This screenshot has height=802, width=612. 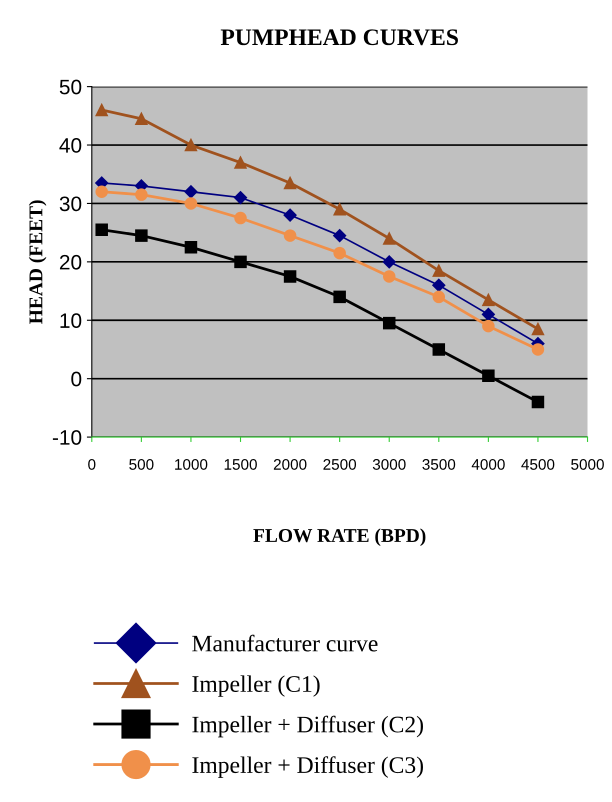 I want to click on y-tick-label: 10, so click(x=71, y=320).